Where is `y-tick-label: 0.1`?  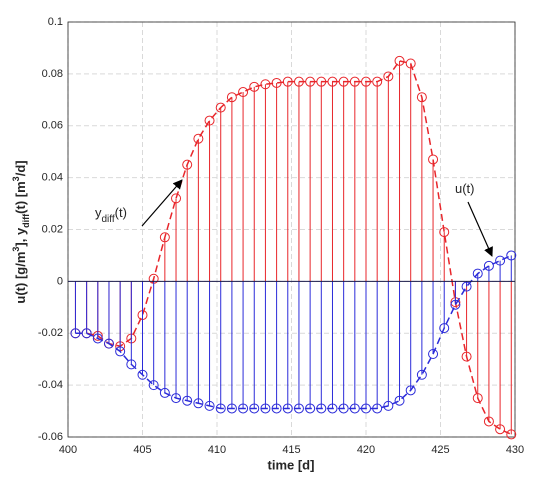 y-tick-label: 0.1 is located at coordinates (55, 22).